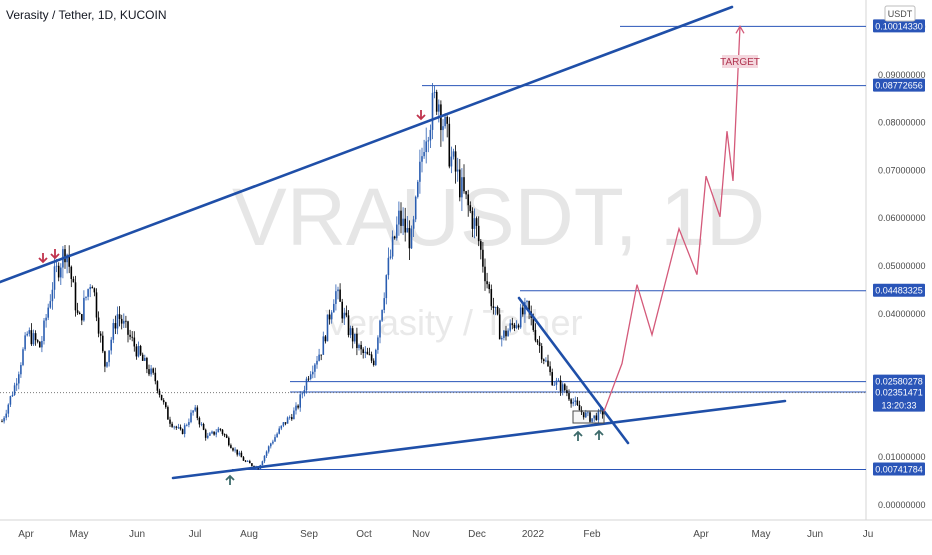 Image resolution: width=932 pixels, height=555 pixels. I want to click on trendline, so click(479, 439).